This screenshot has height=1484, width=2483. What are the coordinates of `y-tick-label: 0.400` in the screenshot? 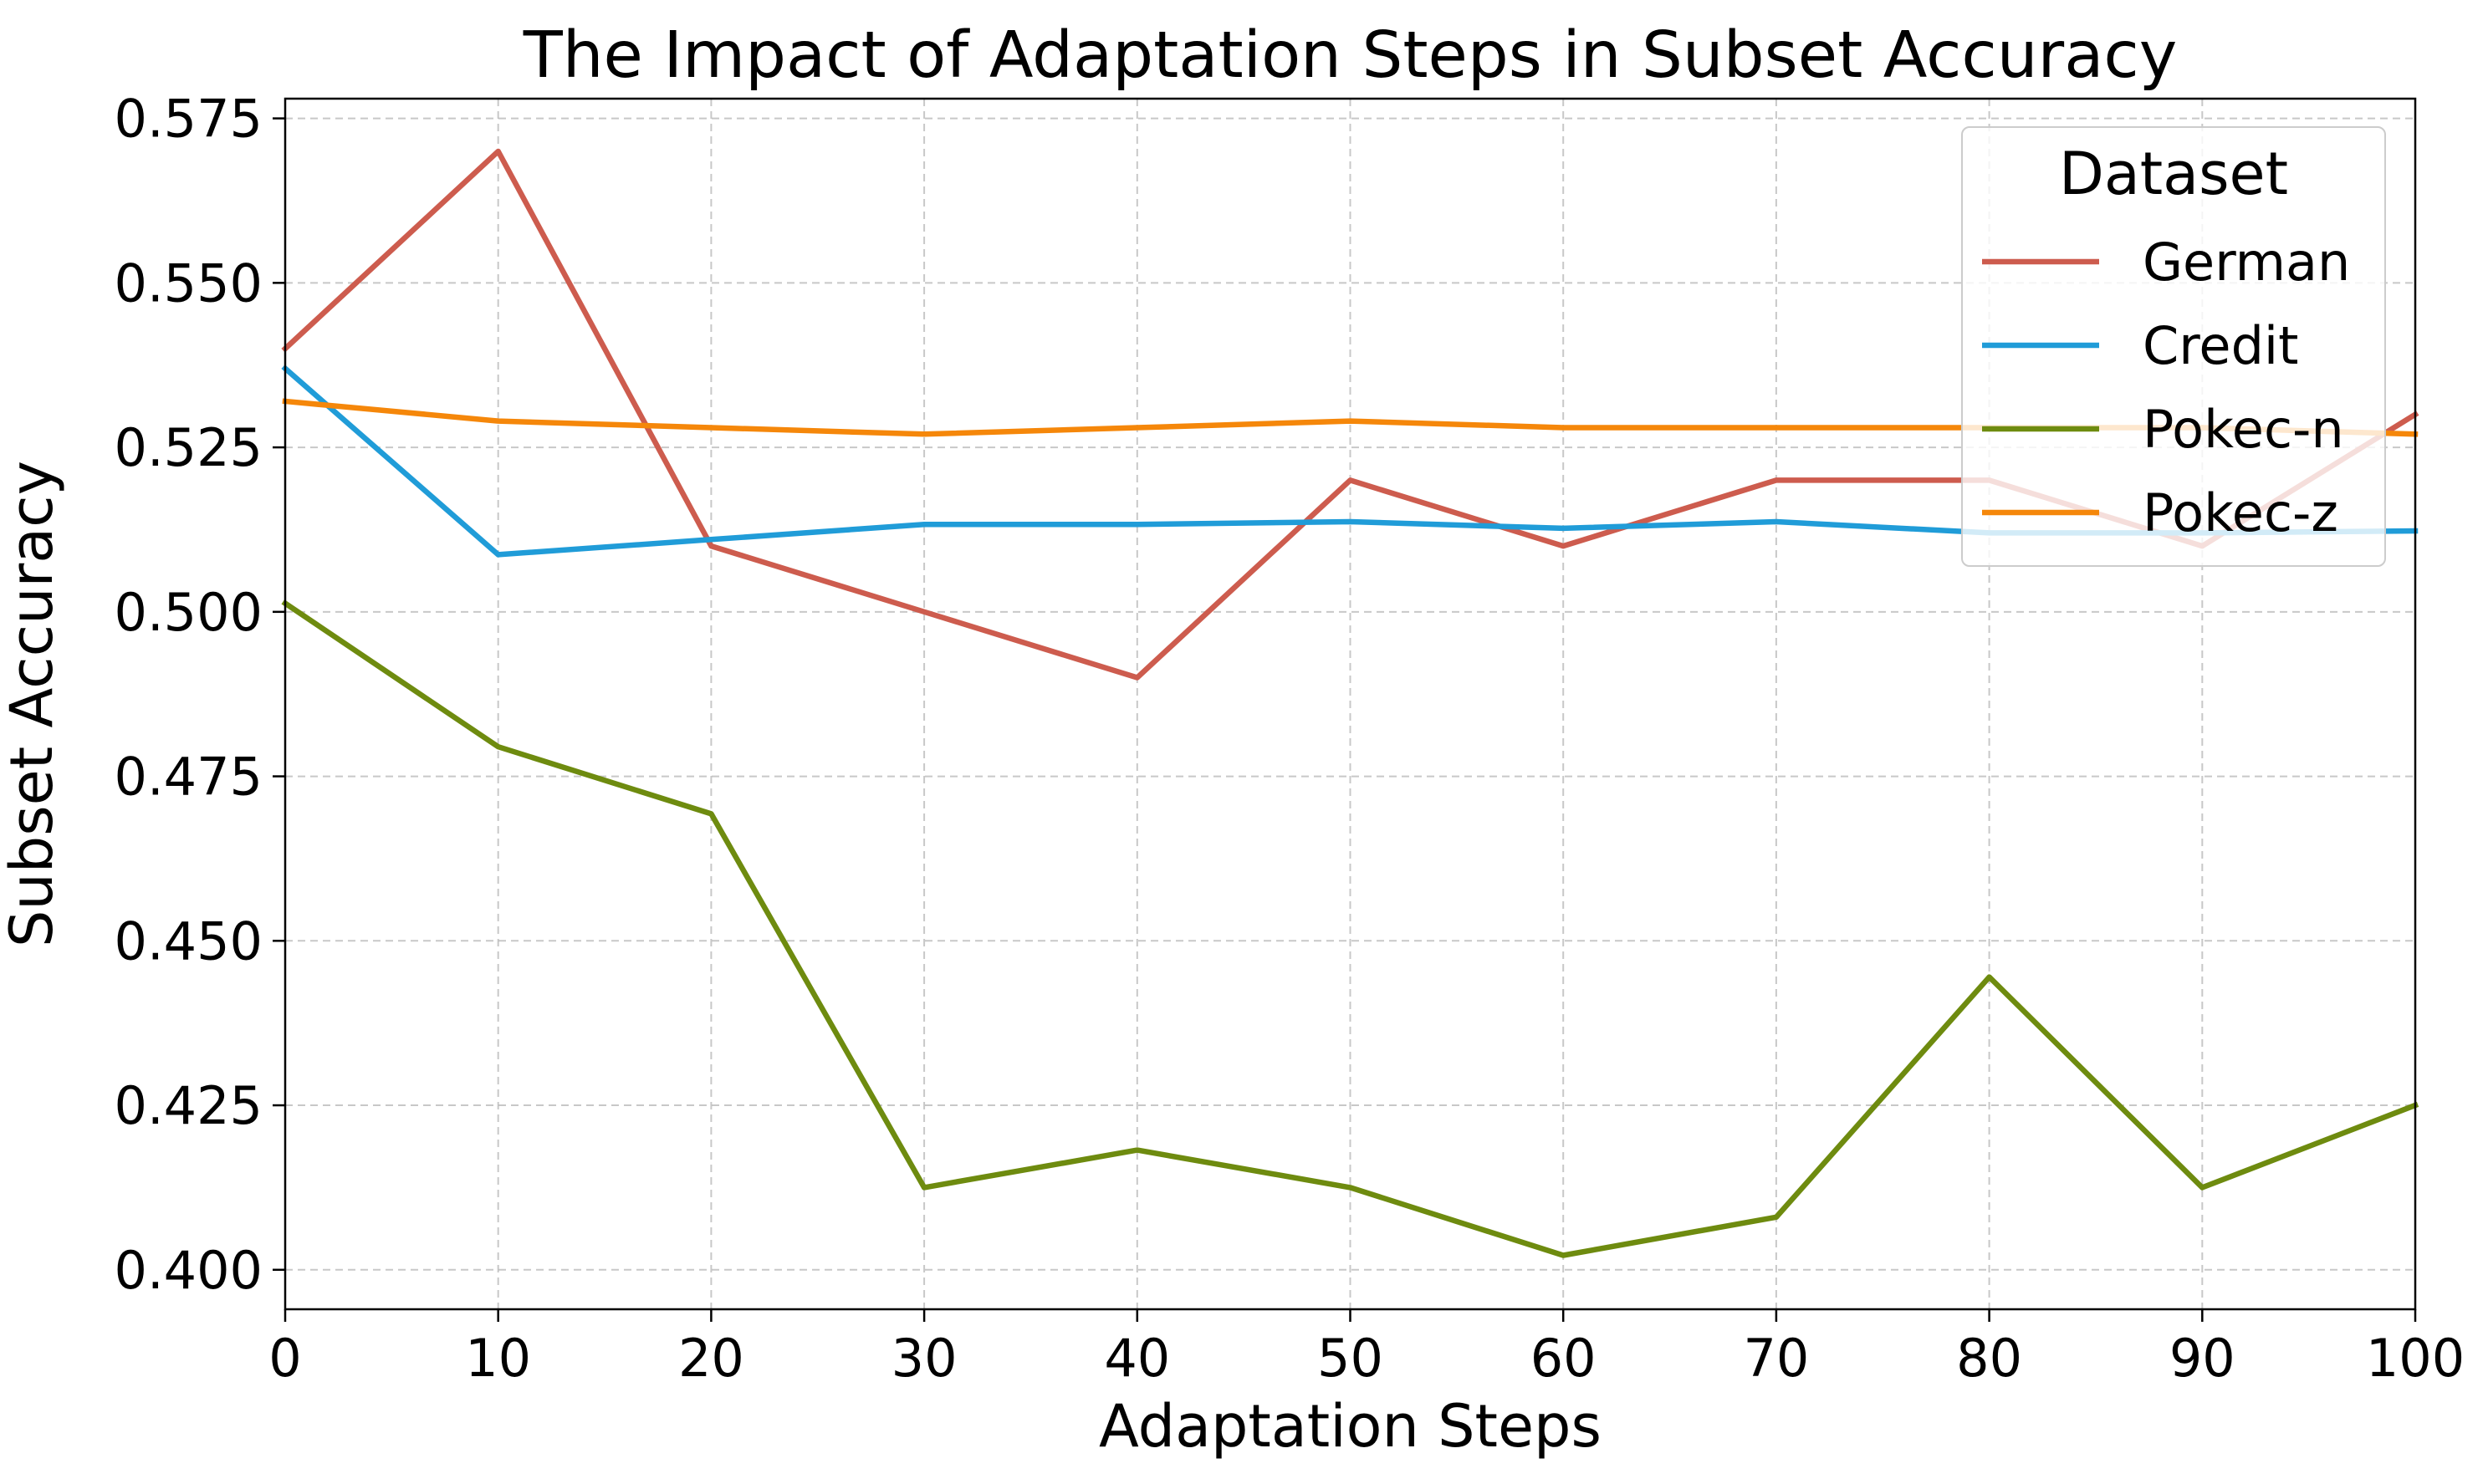 It's located at (189, 1270).